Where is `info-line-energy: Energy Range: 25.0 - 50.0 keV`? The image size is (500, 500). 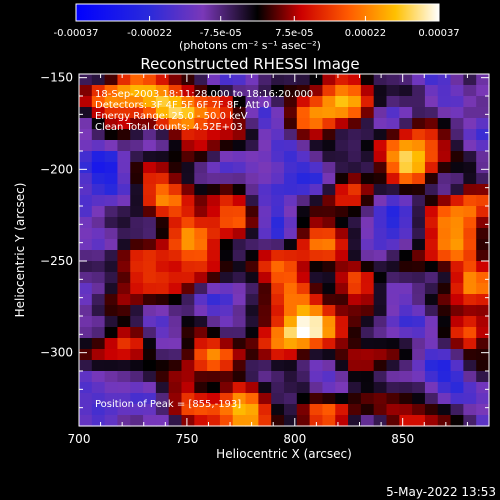
info-line-energy: Energy Range: 25.0 - 50.0 keV is located at coordinates (171, 116).